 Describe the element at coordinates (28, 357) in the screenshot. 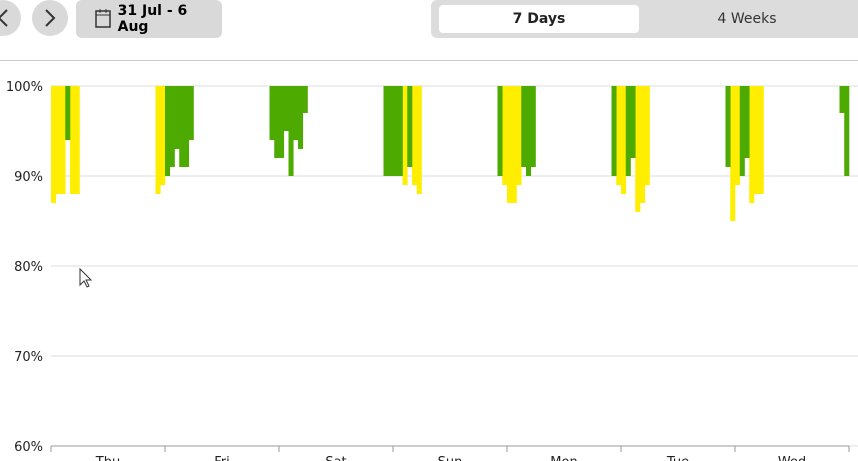

I see `y-tick-label: 70%` at that location.